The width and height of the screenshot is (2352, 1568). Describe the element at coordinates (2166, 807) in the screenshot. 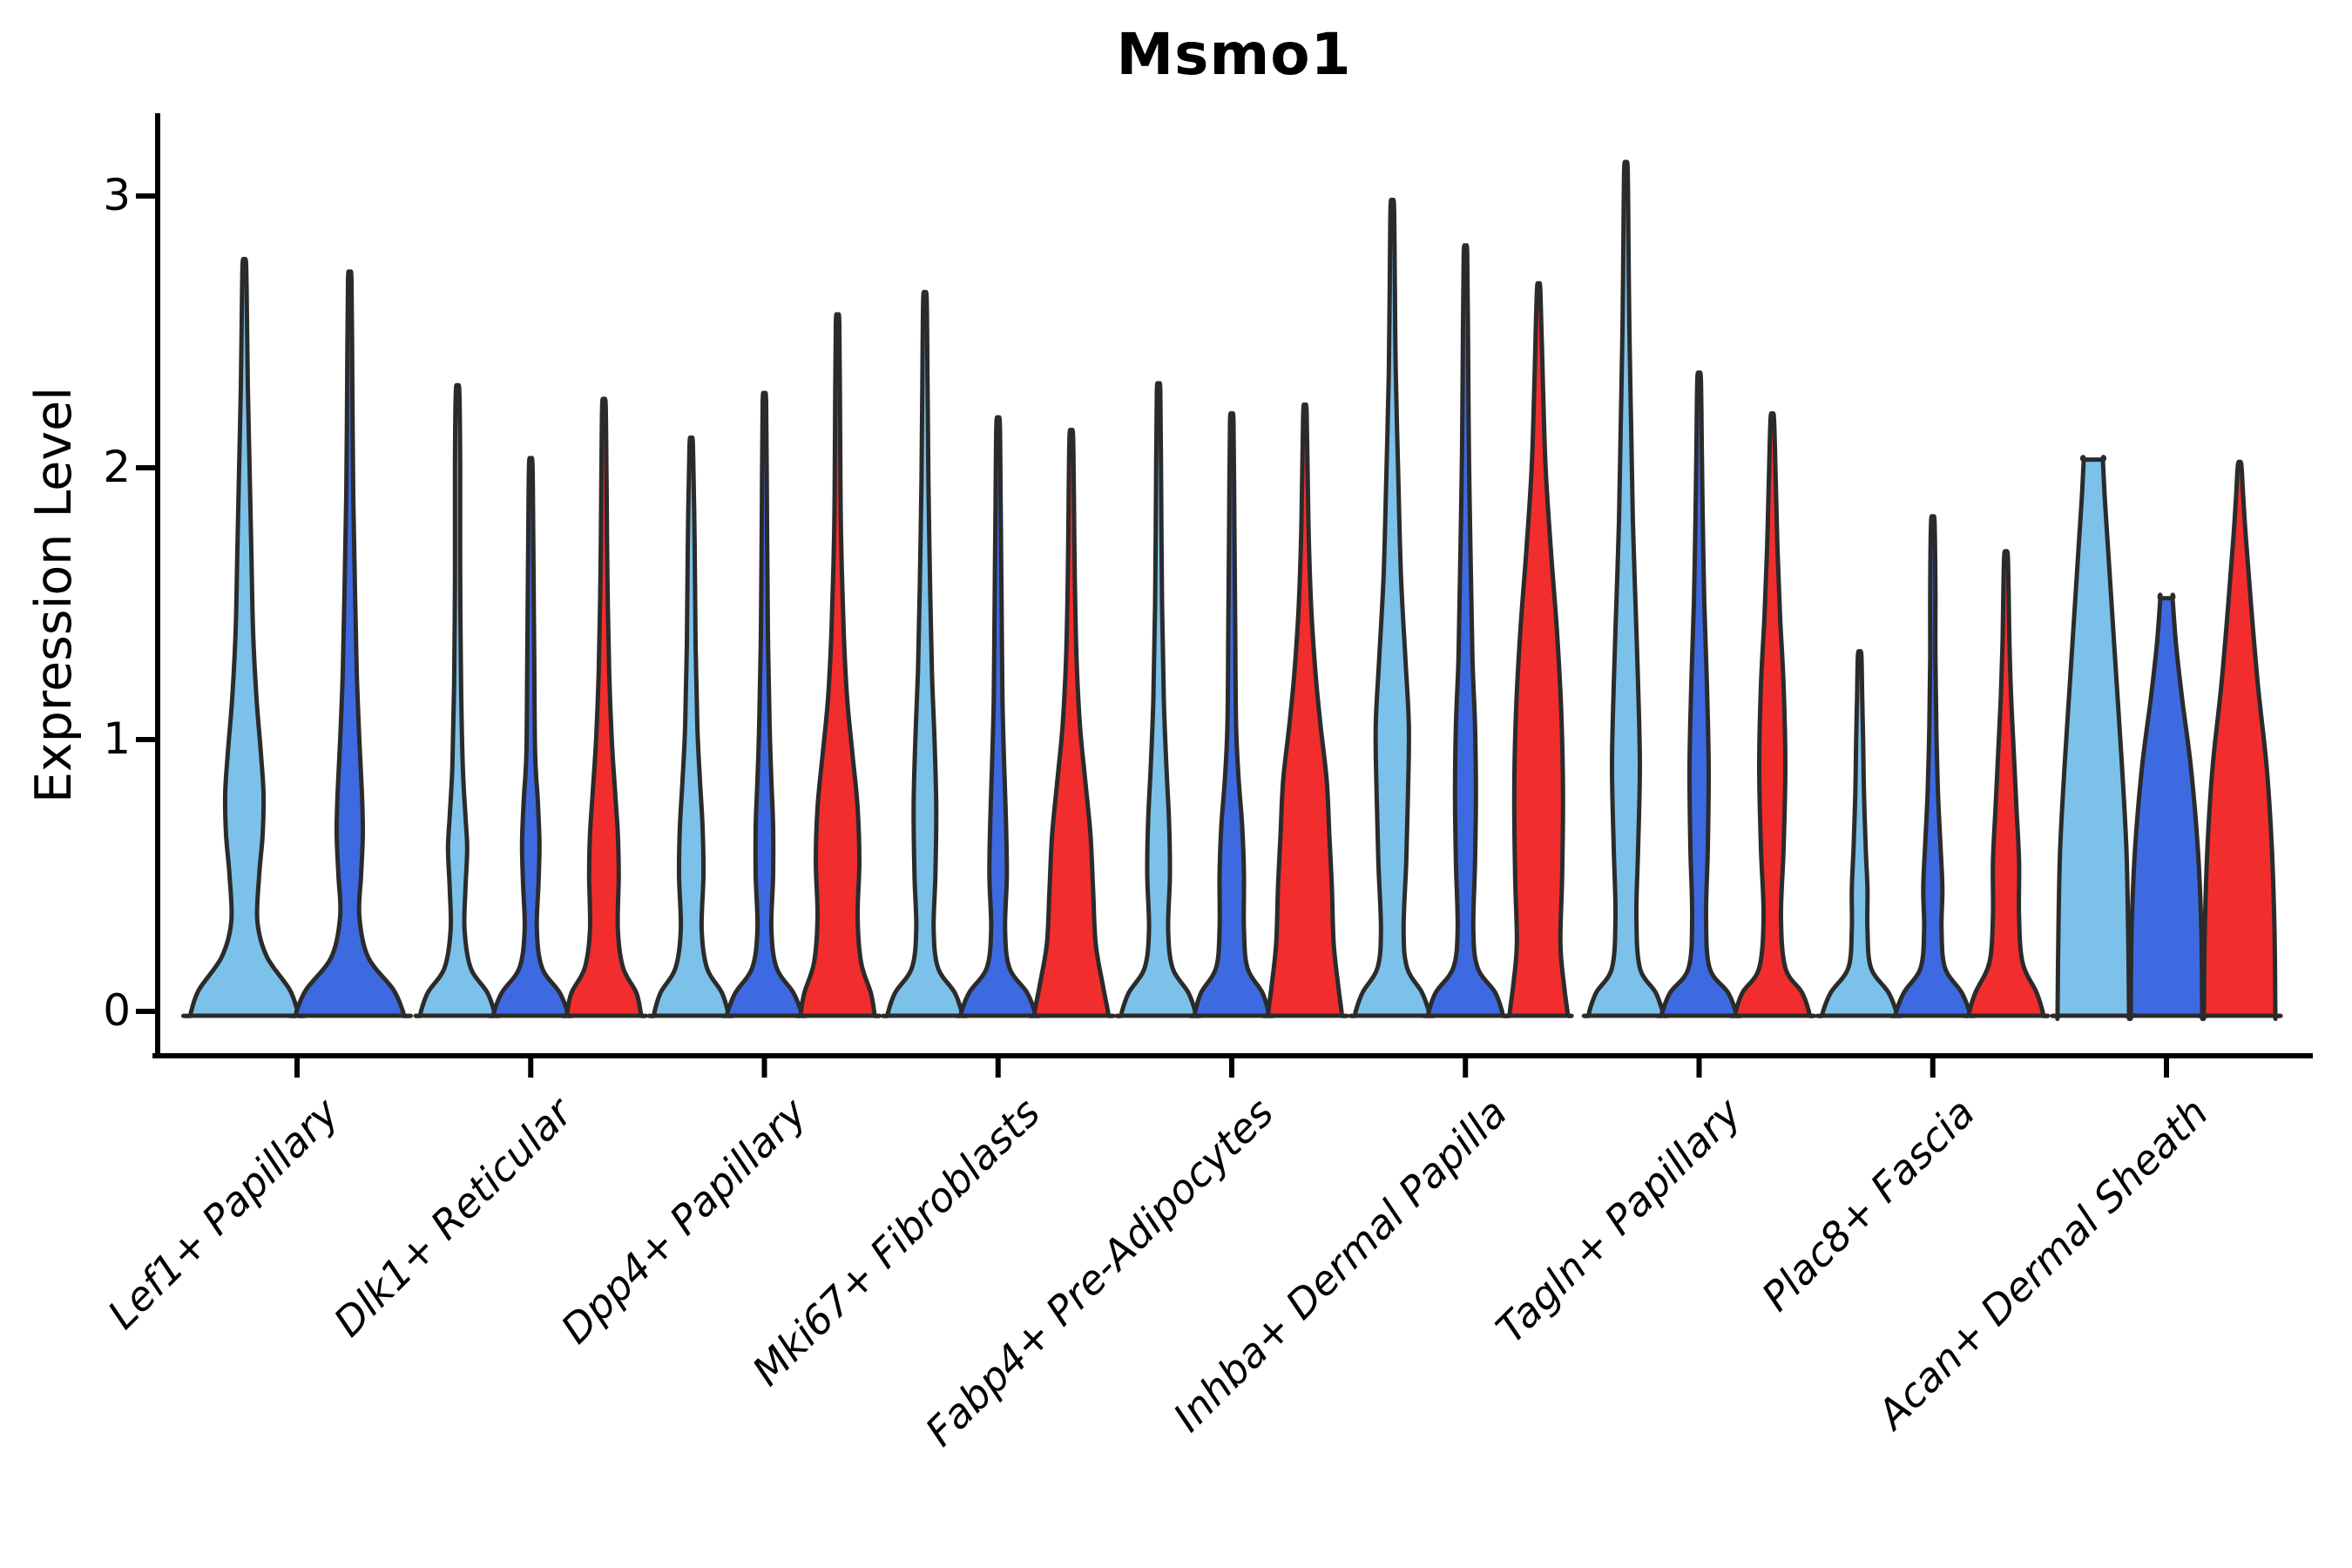

I see `violin-acan-dermal-sheath-royal_blue` at that location.